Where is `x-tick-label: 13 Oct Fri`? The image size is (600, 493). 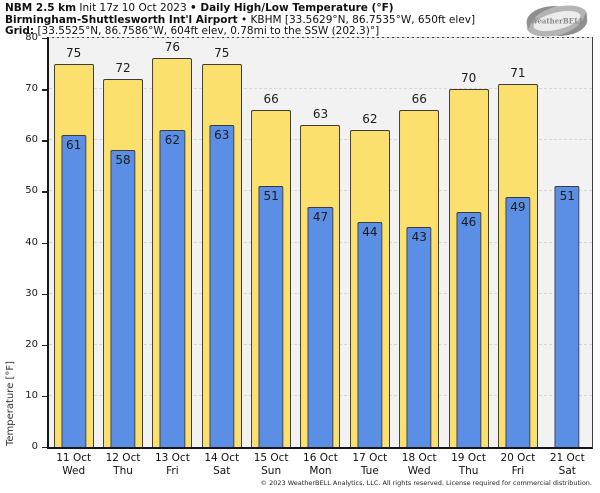
x-tick-label: 13 Oct Fri is located at coordinates (172, 464).